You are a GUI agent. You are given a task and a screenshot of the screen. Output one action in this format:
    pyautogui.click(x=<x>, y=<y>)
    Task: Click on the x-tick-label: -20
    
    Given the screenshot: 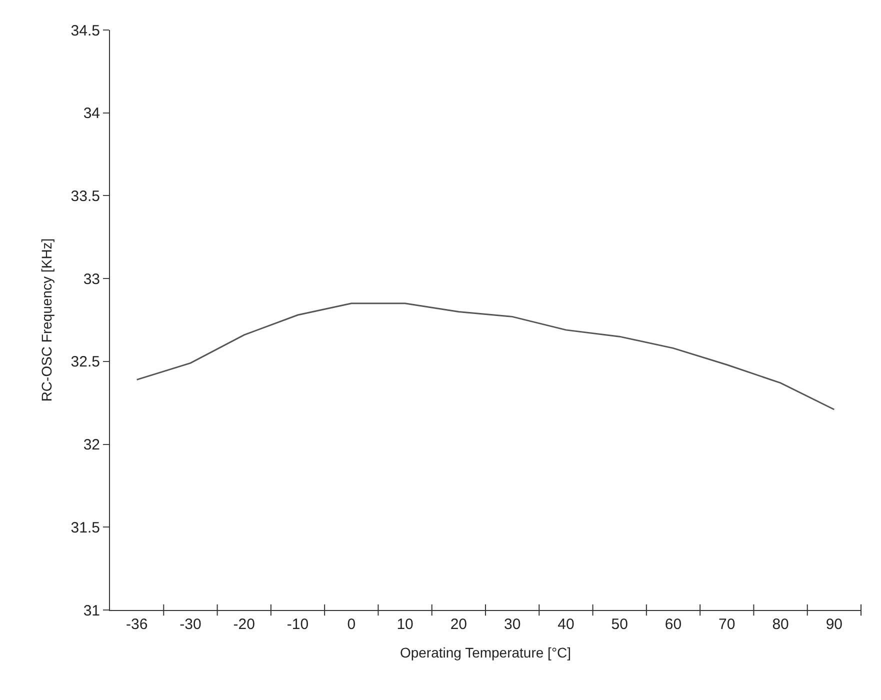 What is the action you would take?
    pyautogui.click(x=244, y=624)
    